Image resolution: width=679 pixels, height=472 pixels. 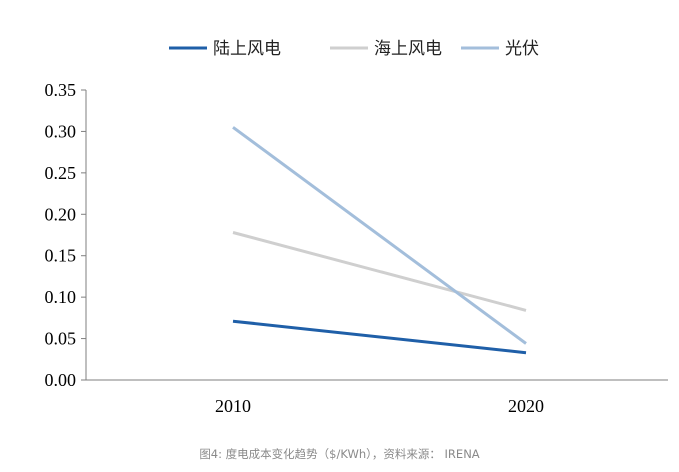 What do you see at coordinates (61, 380) in the screenshot?
I see `y-tick-label: 0.00` at bounding box center [61, 380].